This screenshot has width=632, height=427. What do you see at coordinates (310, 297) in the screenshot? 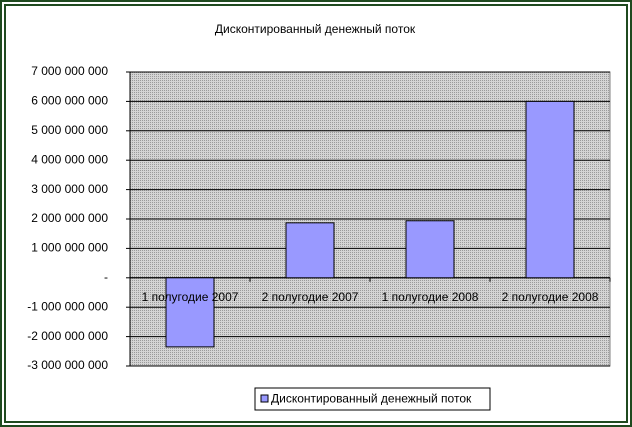
I see `x-tick-label: 2 полугодие 2007` at bounding box center [310, 297].